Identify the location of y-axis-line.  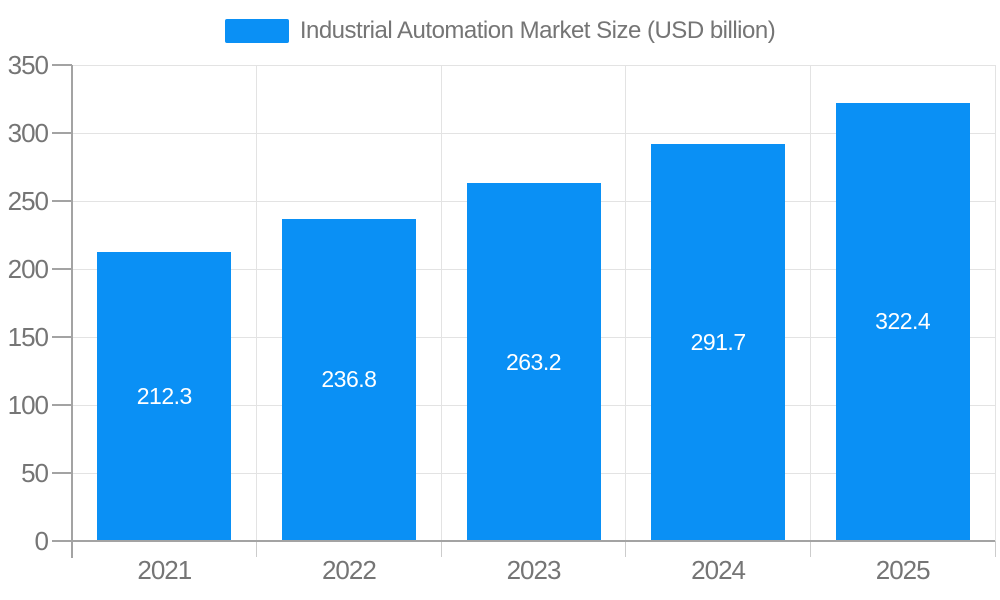
(72, 311).